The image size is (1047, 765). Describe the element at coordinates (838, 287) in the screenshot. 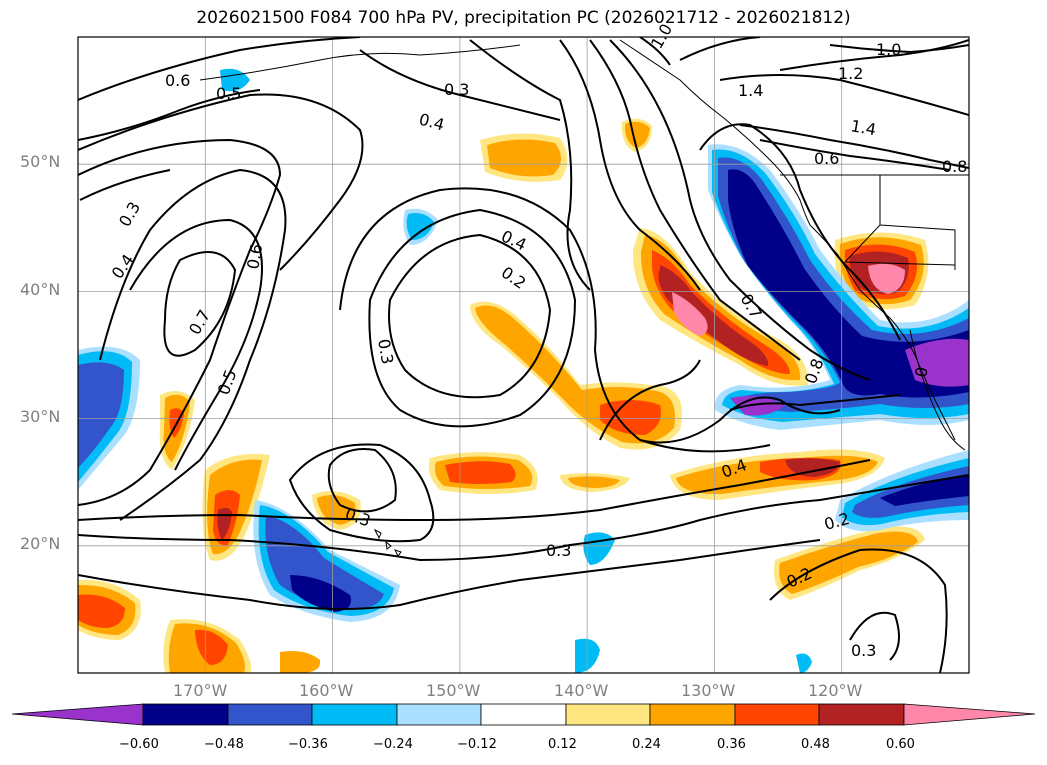

I see `precip-neg-coastal-band` at that location.